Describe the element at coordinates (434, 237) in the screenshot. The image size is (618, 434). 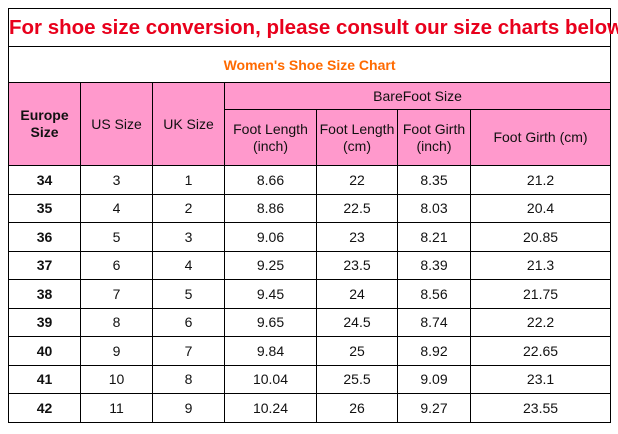
I see `cell-foot-girth-inch: 8.21` at that location.